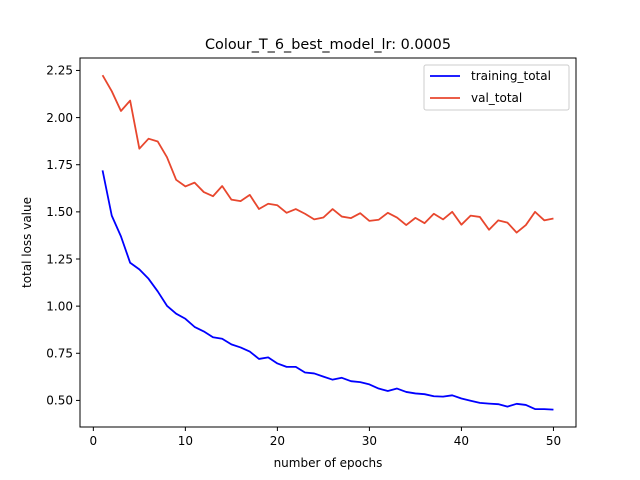 Image resolution: width=640 pixels, height=480 pixels. Describe the element at coordinates (461, 441) in the screenshot. I see `x-tick-label: 40` at that location.